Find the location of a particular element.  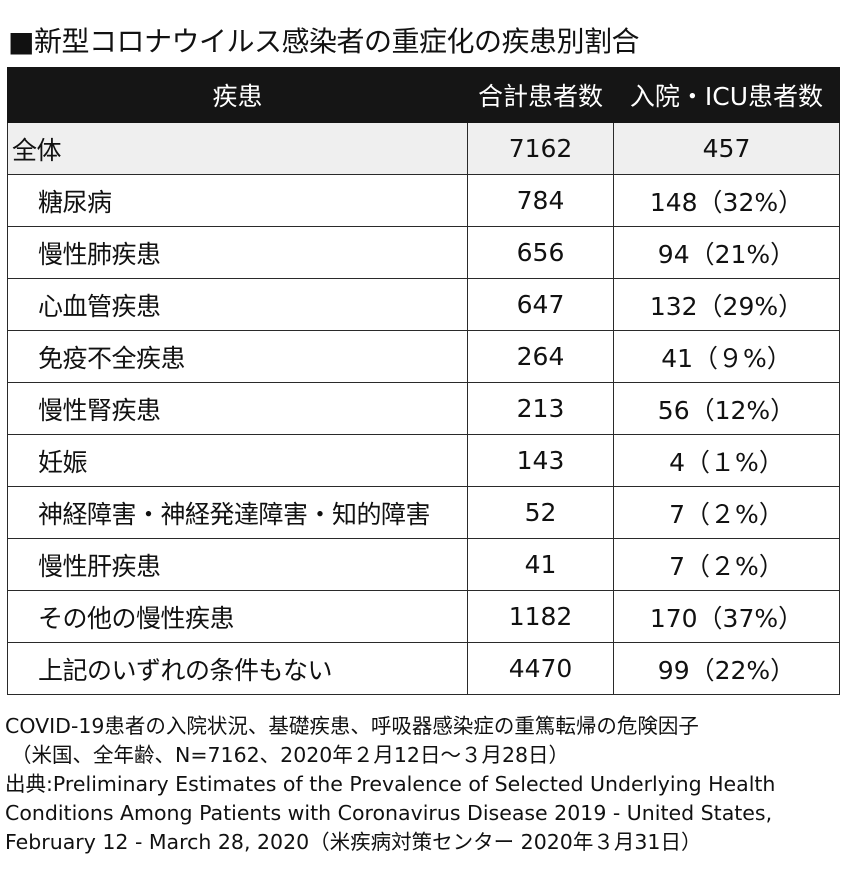

header-total-patients: 合計患者数 is located at coordinates (540, 95).